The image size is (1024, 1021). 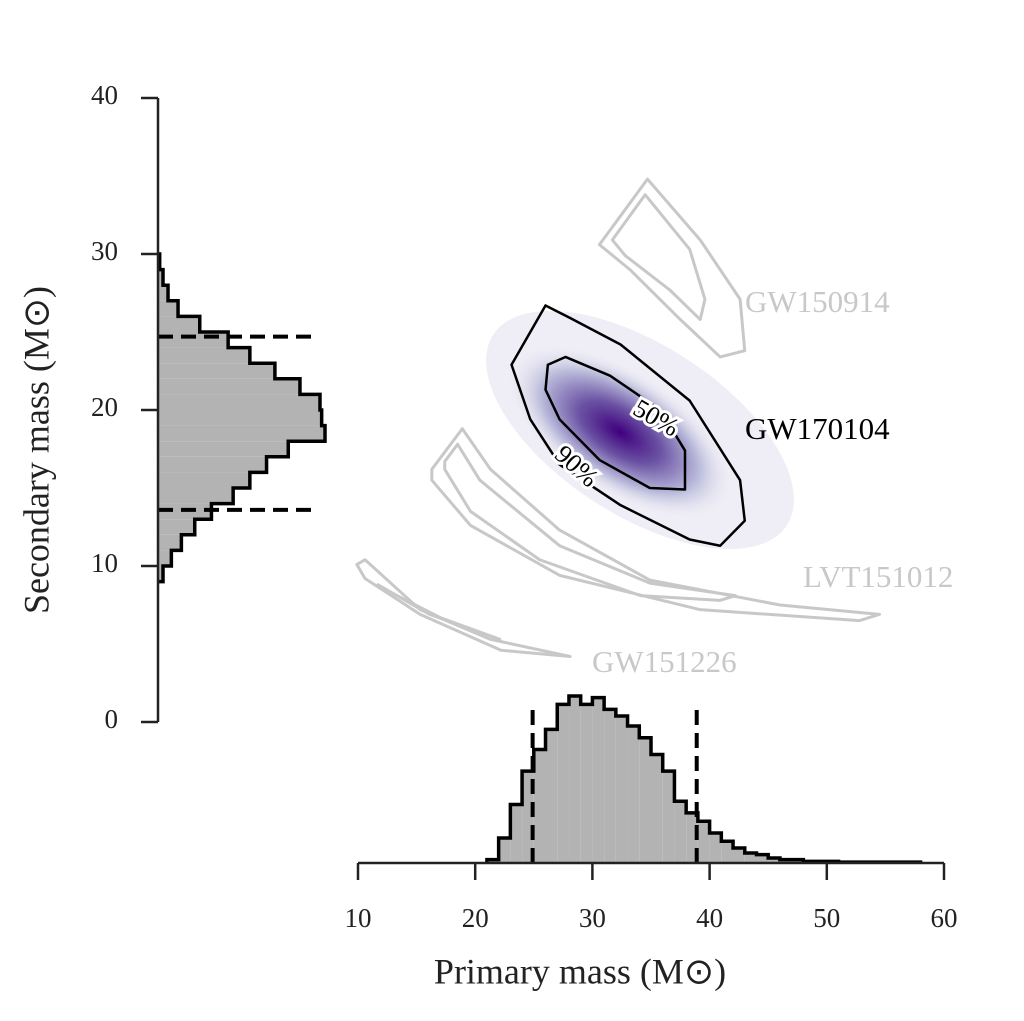 I want to click on x-tick-label: 60, so click(x=944, y=918).